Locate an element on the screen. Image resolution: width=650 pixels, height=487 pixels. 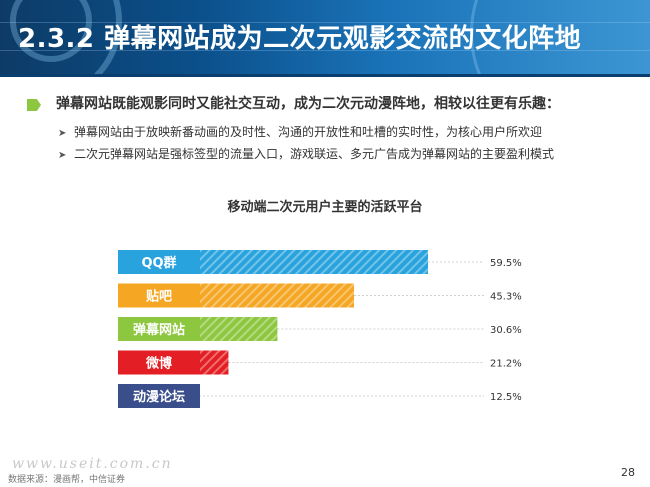
page-title: 2.3.2 弹幕网站成为二次元观影交流的文化阵地 is located at coordinates (300, 39).